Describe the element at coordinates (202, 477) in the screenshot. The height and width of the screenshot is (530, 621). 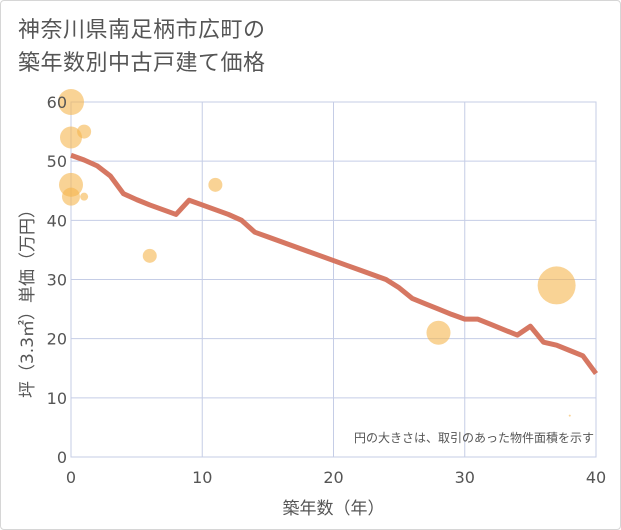
I see `x-tick-label: 10` at that location.